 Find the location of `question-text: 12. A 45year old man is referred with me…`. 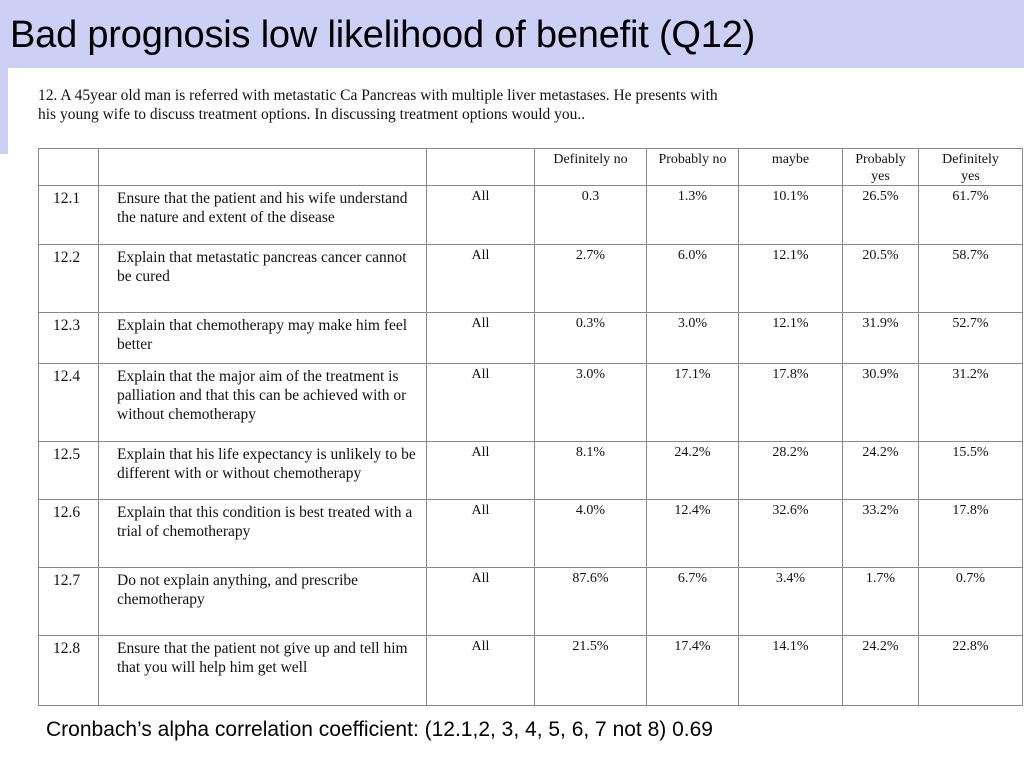

question-text: 12. A 45year old man is referred with me… is located at coordinates (488, 105).